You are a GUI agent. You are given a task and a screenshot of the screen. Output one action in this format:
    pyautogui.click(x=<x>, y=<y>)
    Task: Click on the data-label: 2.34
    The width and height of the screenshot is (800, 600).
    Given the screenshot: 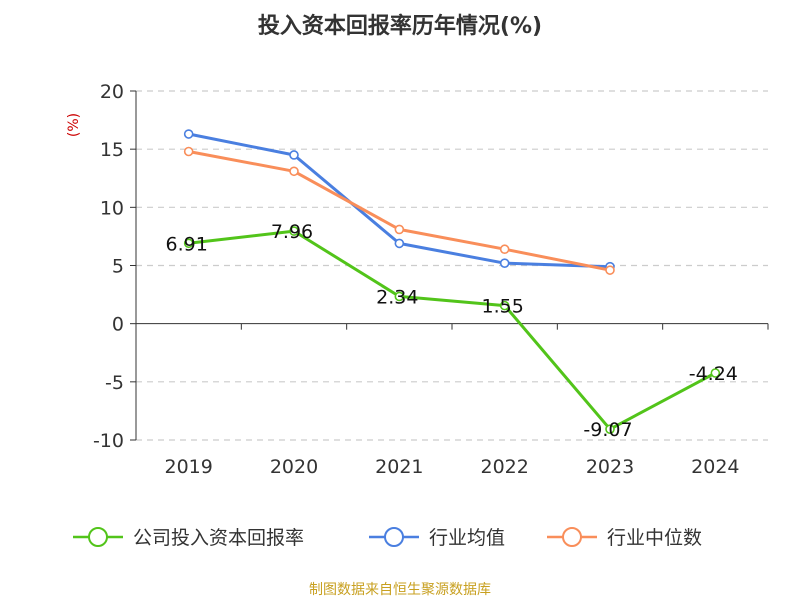 What is the action you would take?
    pyautogui.click(x=397, y=297)
    